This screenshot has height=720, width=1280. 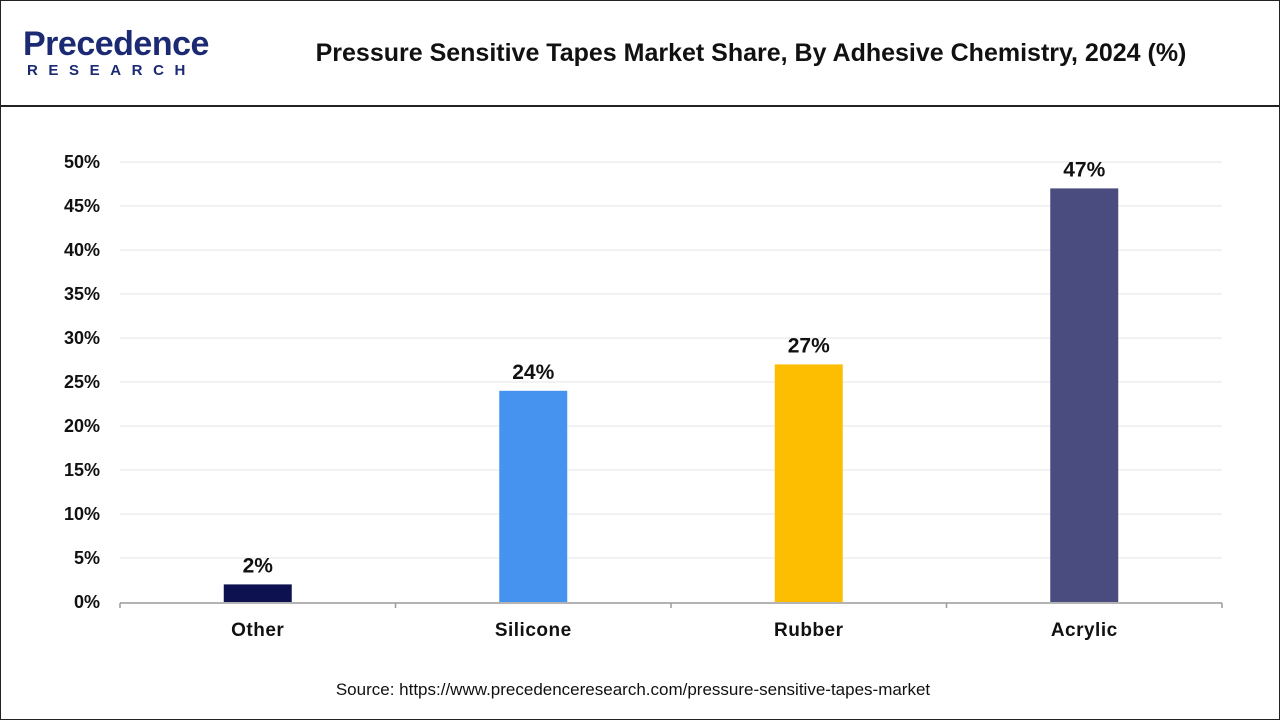 What do you see at coordinates (808, 483) in the screenshot?
I see `bar-rubber` at bounding box center [808, 483].